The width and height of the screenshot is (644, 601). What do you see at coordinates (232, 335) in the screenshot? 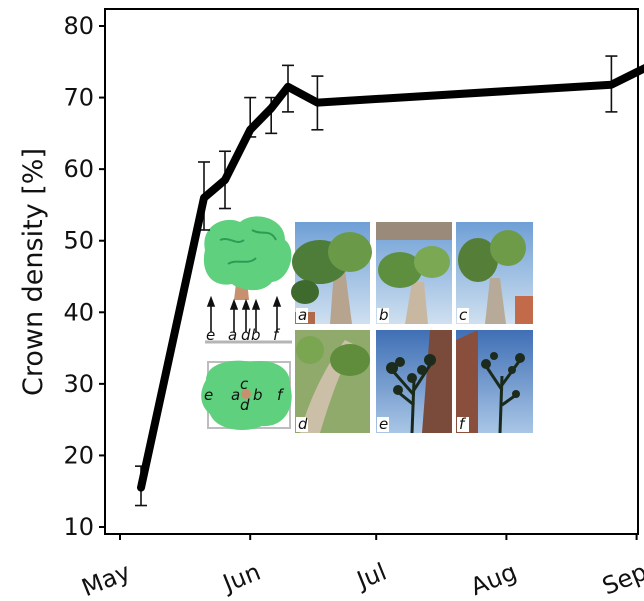
I see `side-view-letter: a` at bounding box center [232, 335].